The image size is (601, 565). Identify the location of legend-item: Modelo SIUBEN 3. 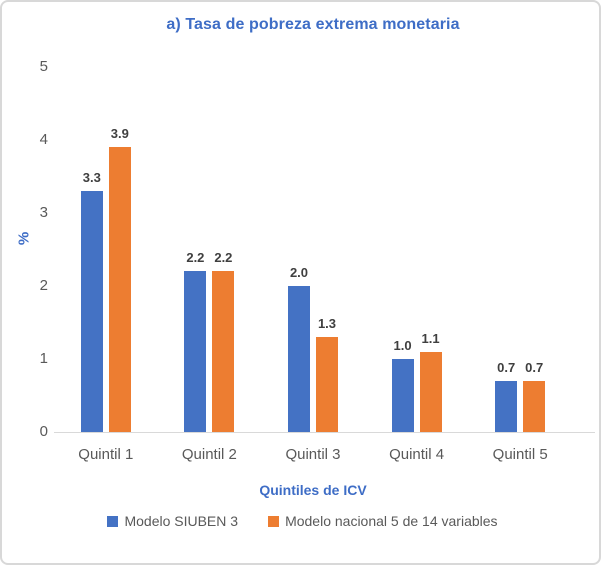
(172, 521).